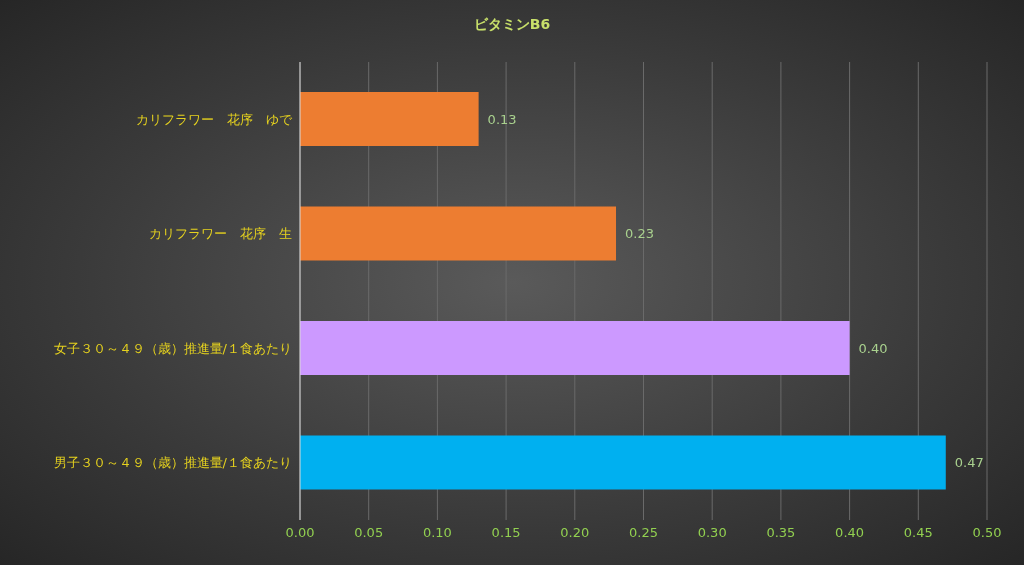 The image size is (1024, 565). Describe the element at coordinates (300, 533) in the screenshot. I see `x-tick-label: 0.00` at that location.